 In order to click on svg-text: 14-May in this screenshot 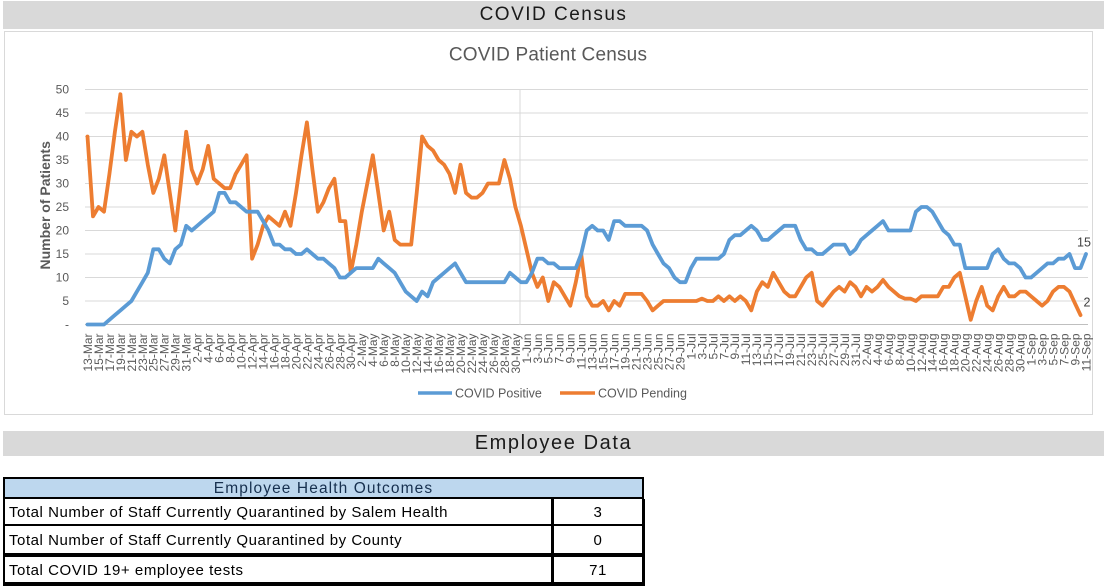, I will do `click(428, 354)`.